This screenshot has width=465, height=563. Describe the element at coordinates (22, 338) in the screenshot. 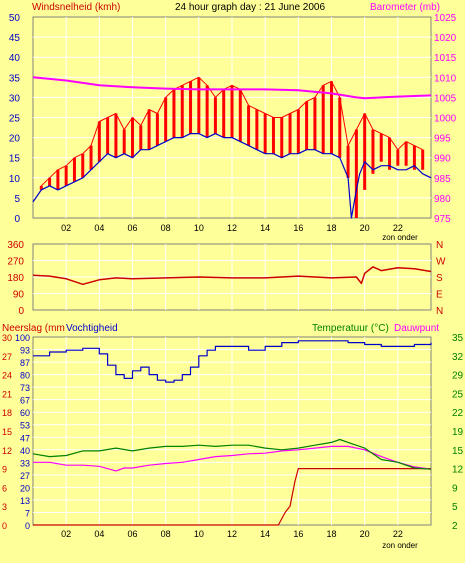

I see `humidity-tick-label: 100` at that location.